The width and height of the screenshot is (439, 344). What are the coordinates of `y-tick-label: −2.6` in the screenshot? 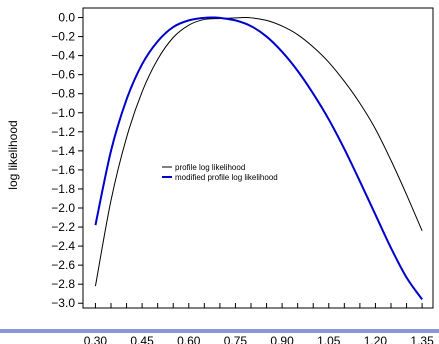 It's located at (63, 265).